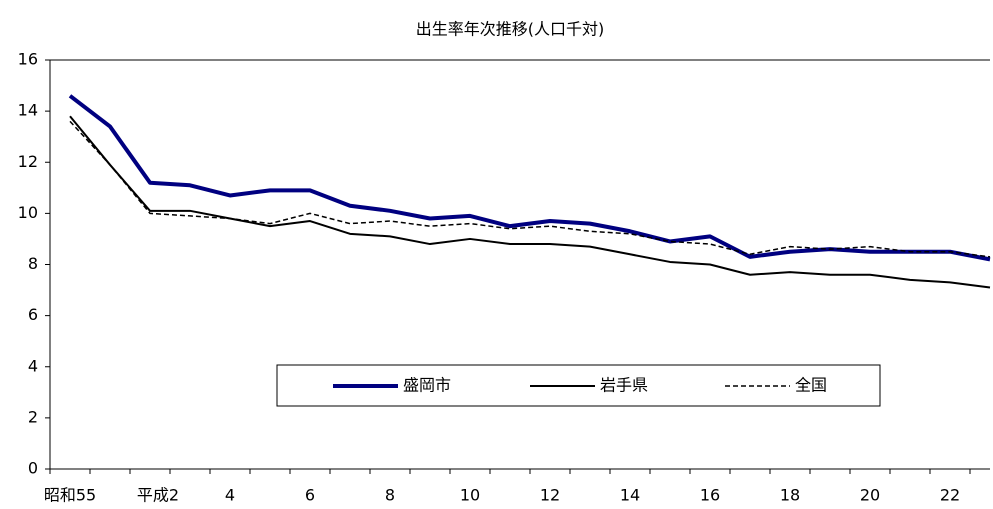 The image size is (993, 509). I want to click on x-tick-label: 16, so click(710, 495).